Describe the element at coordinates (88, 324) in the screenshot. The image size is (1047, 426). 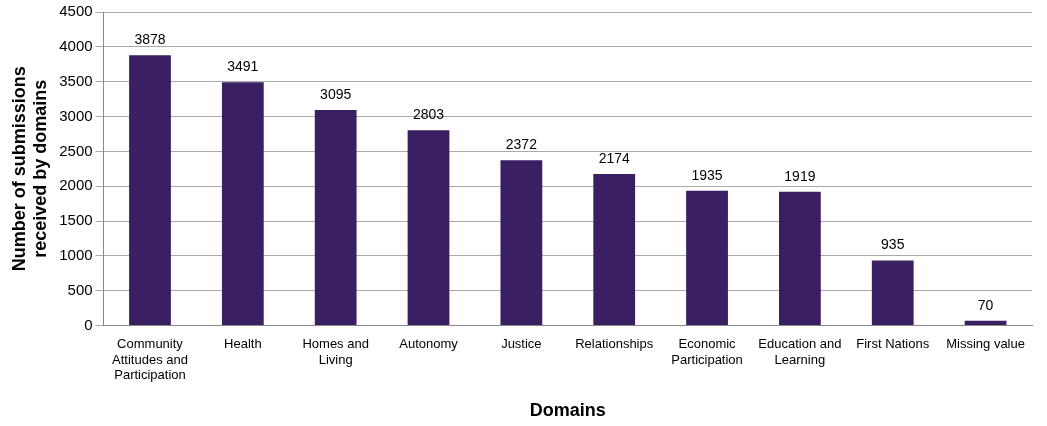
I see `y-tick-label: 0` at that location.